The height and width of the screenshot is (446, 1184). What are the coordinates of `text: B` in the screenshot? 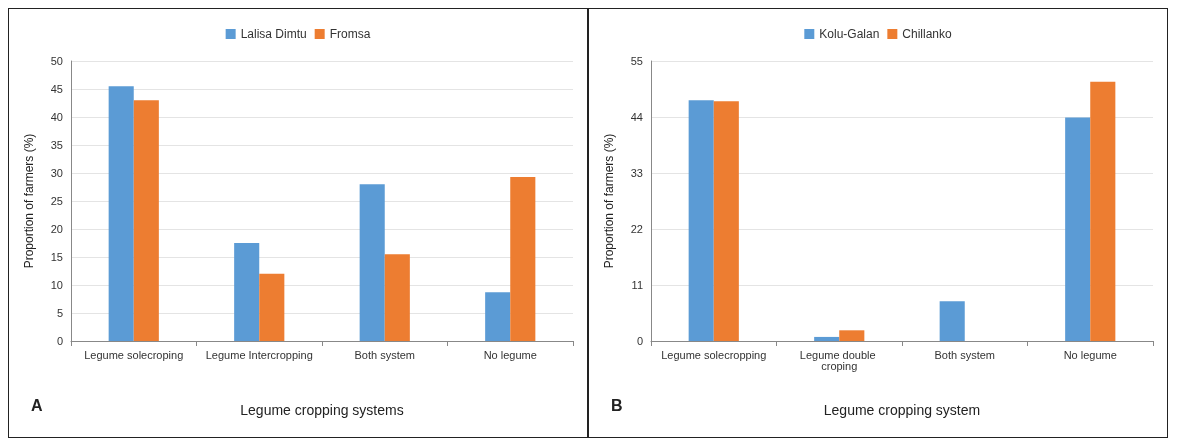 It's located at (617, 405).